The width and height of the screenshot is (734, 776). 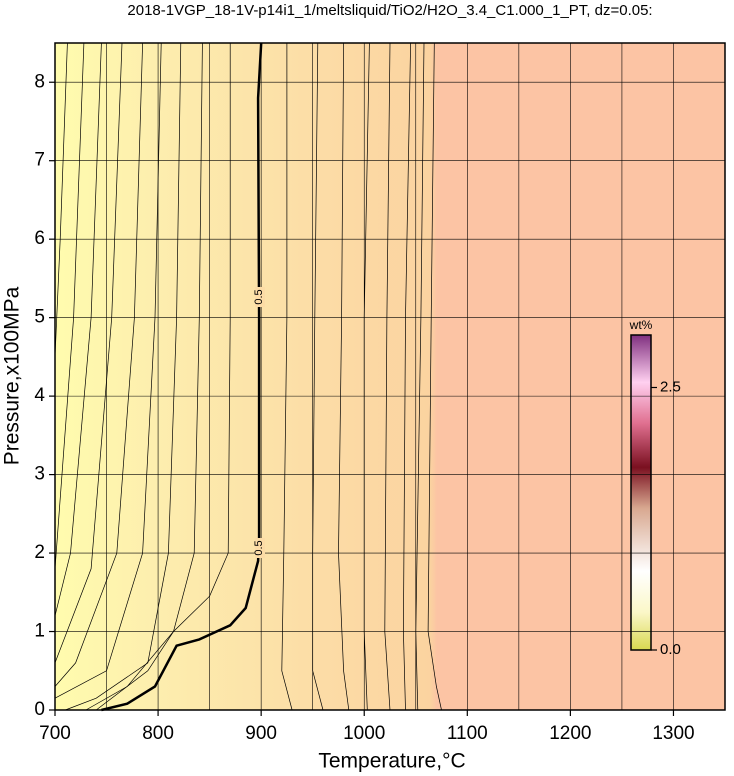 What do you see at coordinates (39, 631) in the screenshot?
I see `y-tick-label: 1` at bounding box center [39, 631].